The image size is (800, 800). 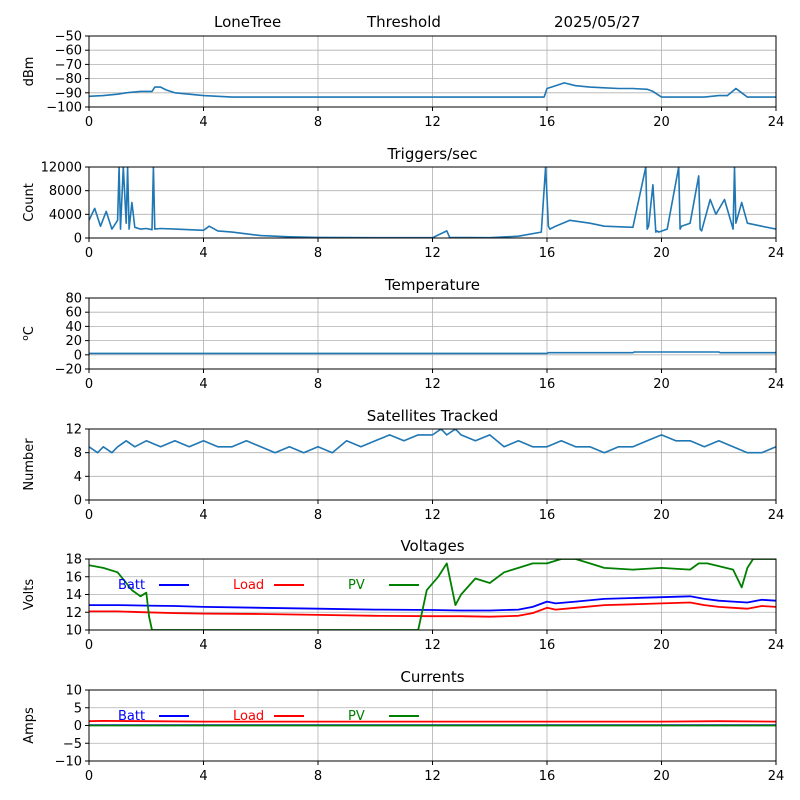 What do you see at coordinates (78, 355) in the screenshot?
I see `y-tick-label-1: 0` at bounding box center [78, 355].